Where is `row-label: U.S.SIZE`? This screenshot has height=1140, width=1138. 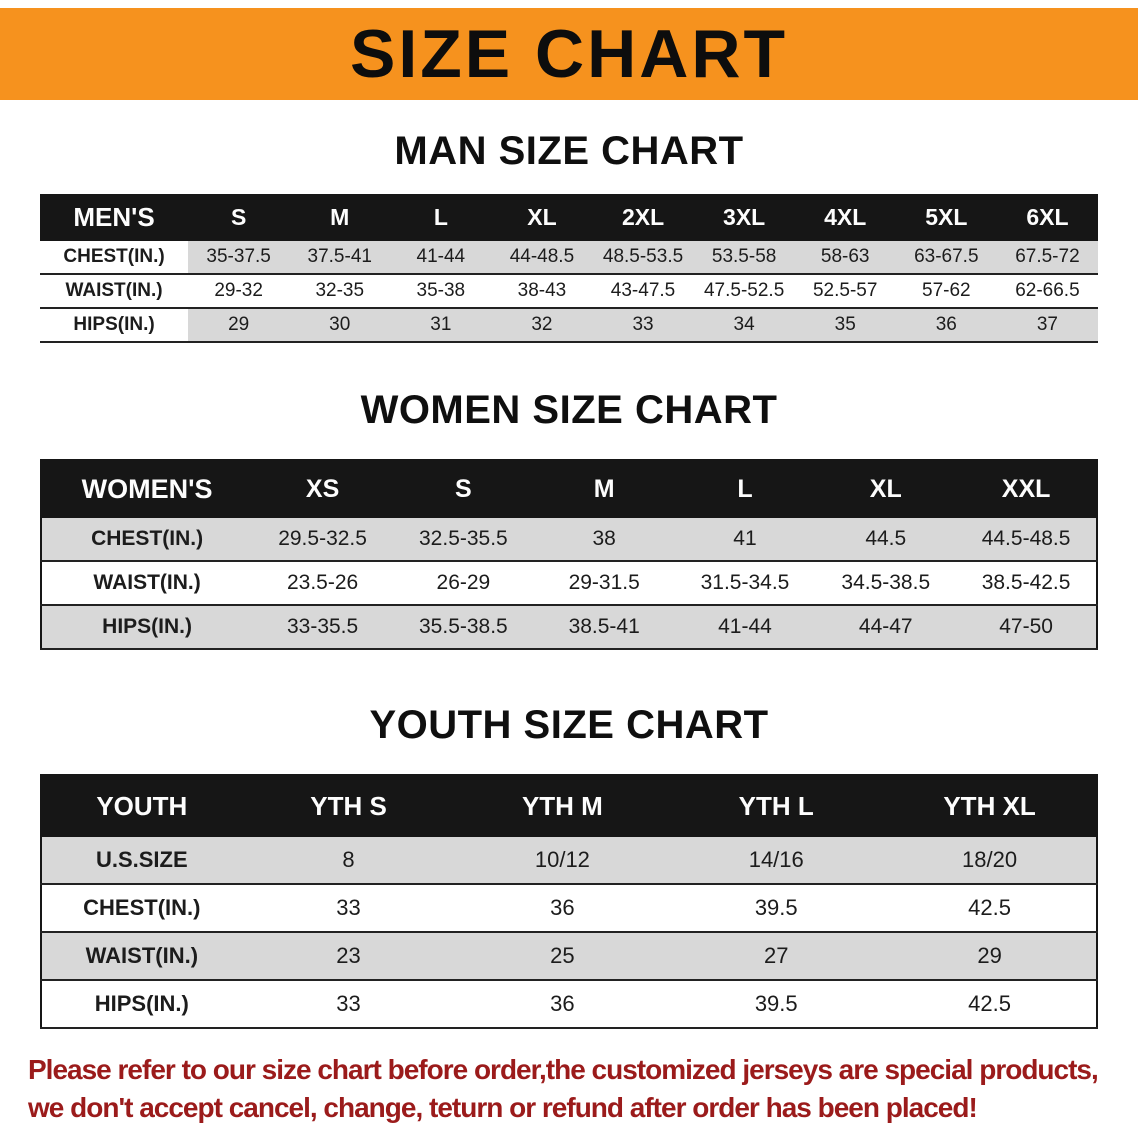
row-label: U.S.SIZE is located at coordinates (141, 859).